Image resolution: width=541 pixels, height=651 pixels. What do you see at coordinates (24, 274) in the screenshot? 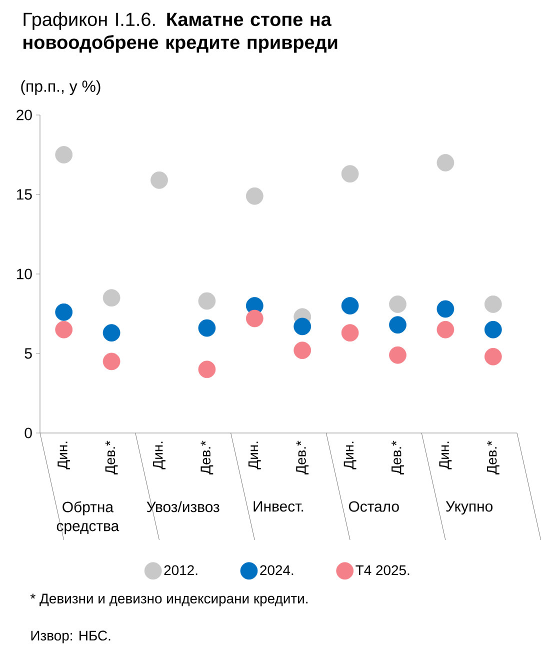
I see `y-tick-label: 10` at bounding box center [24, 274].